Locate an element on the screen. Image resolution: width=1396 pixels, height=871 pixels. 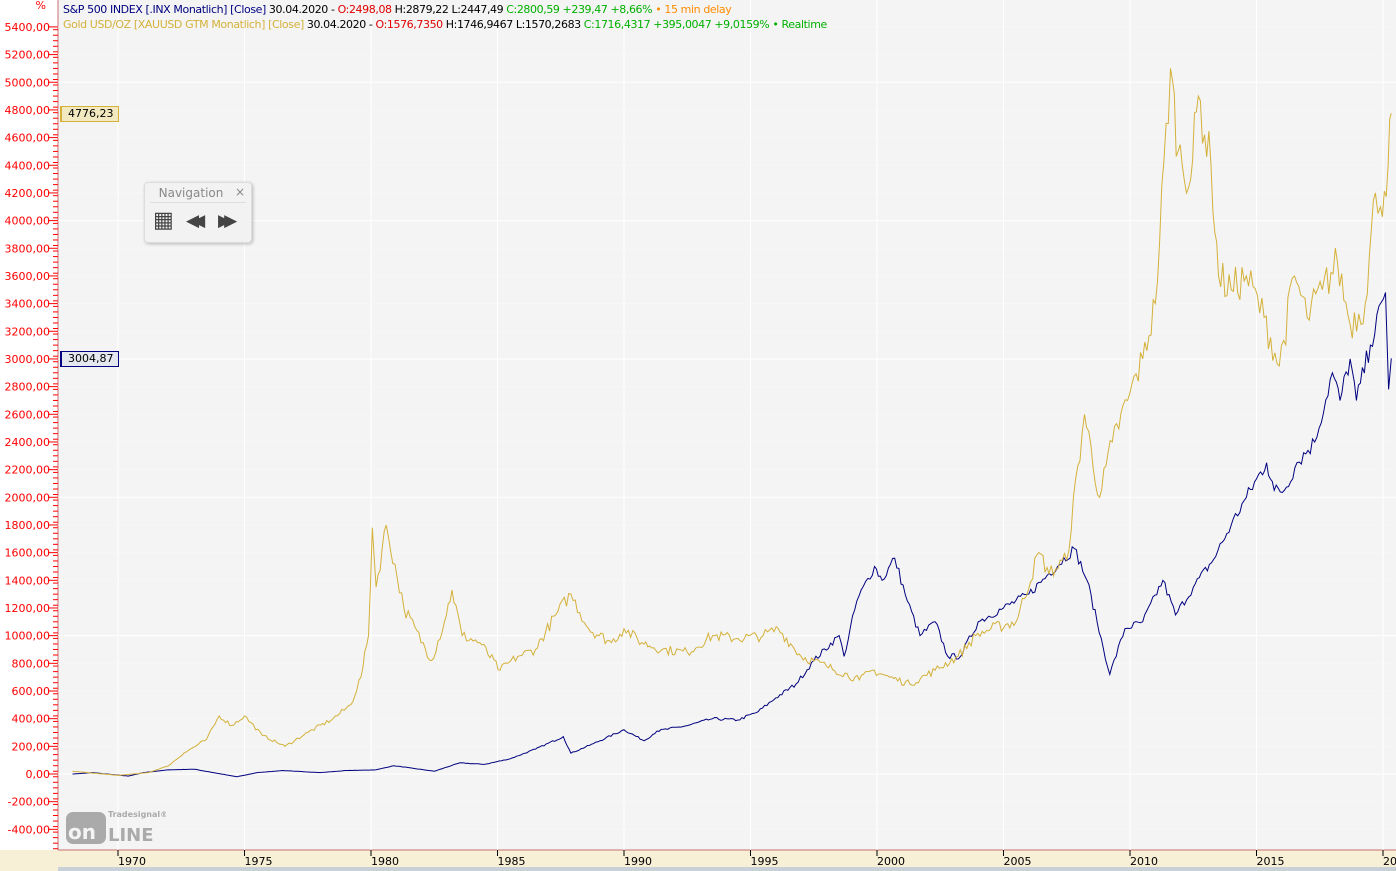
rewind-icon: ◀◀ is located at coordinates (195, 221).